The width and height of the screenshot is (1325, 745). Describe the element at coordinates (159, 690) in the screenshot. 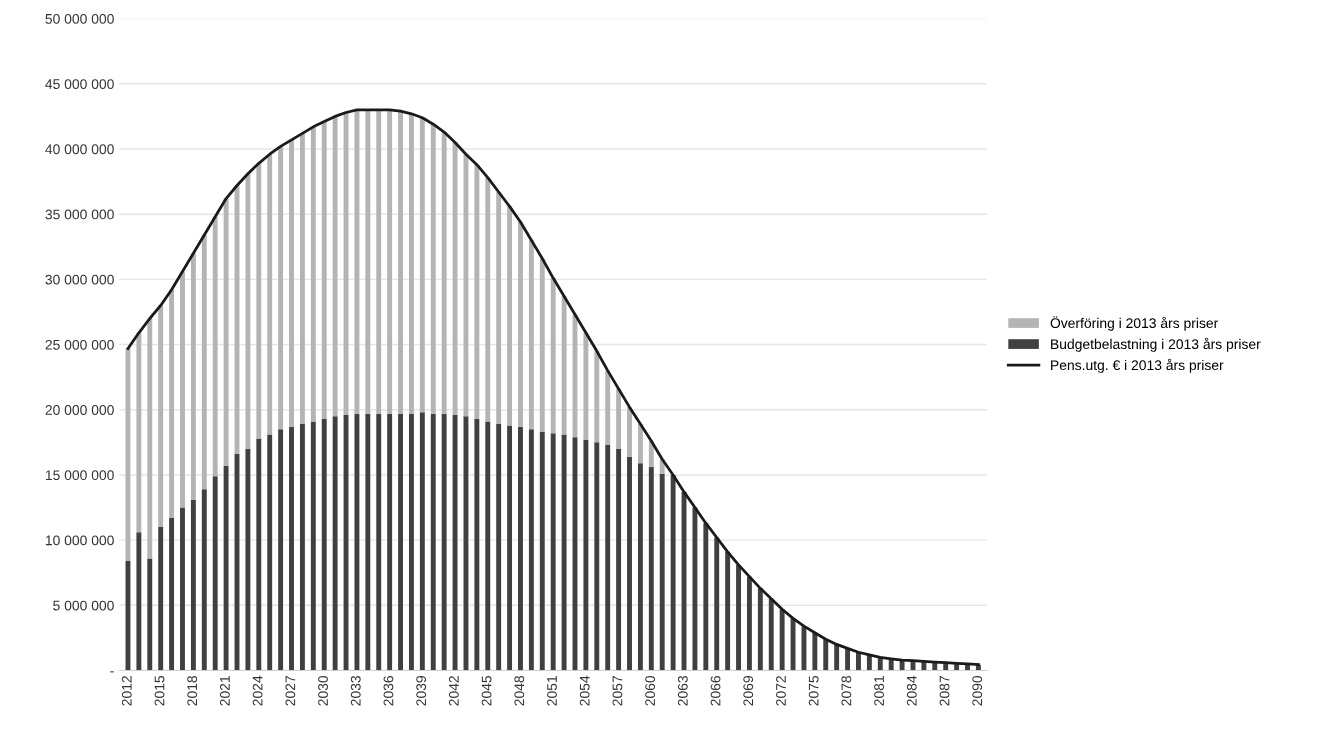

I see `x-tick-label: 2015` at that location.